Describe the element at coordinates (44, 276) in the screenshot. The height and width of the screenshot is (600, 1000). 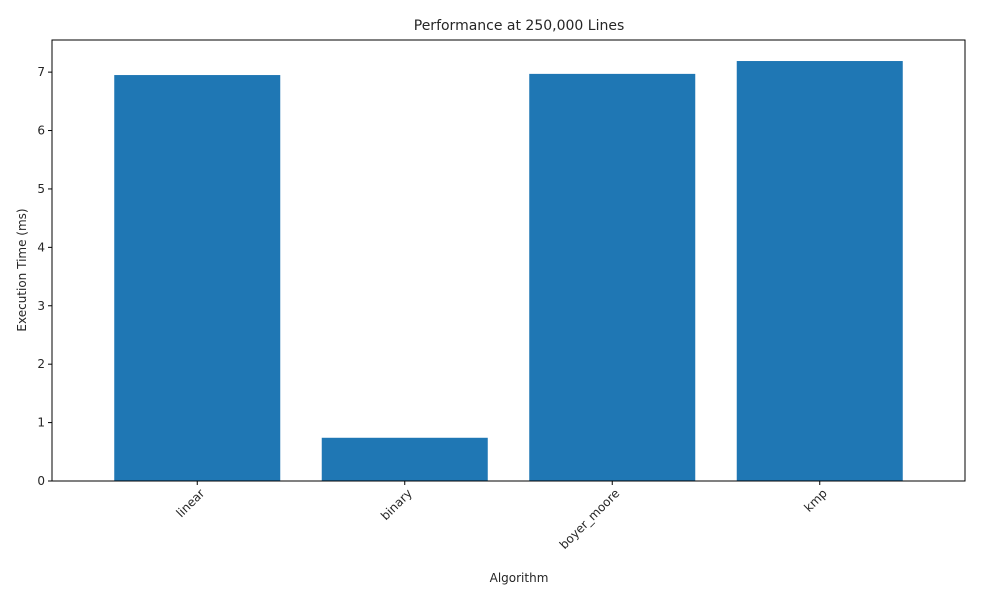
I see `y-axis-ticks: 0 1 2 3 4 5 6 7` at that location.